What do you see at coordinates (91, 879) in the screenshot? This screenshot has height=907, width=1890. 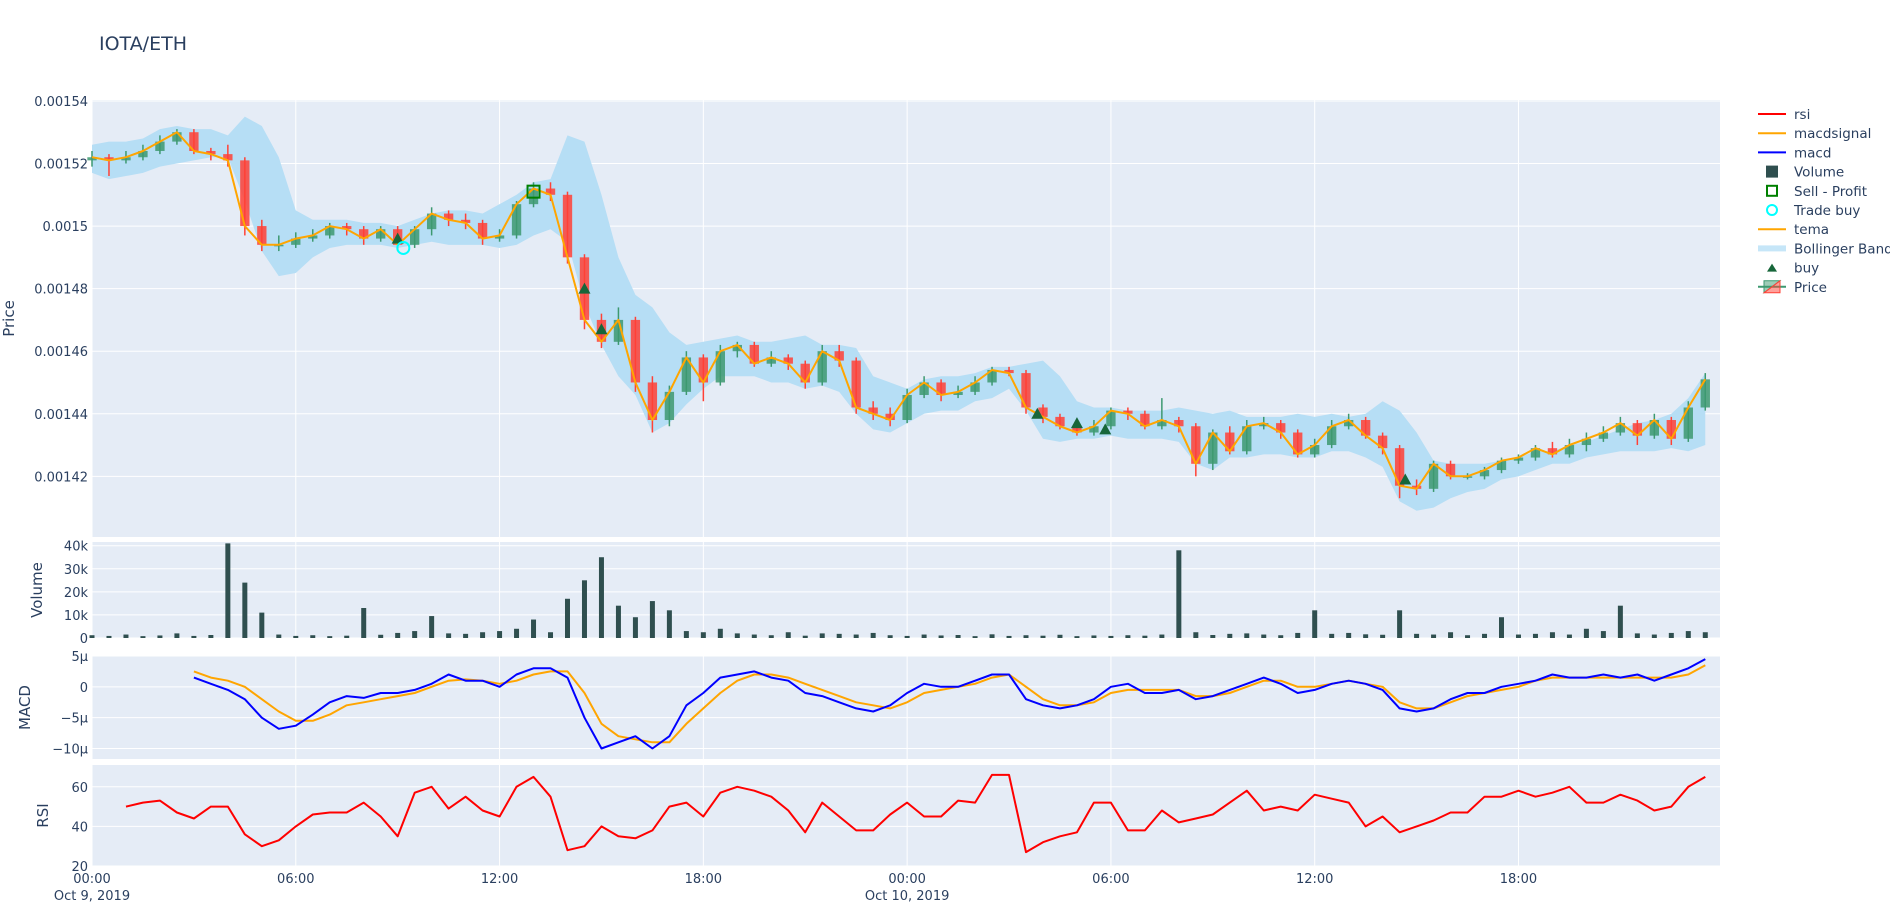 I see `x-tick-label: 00:00` at bounding box center [91, 879].